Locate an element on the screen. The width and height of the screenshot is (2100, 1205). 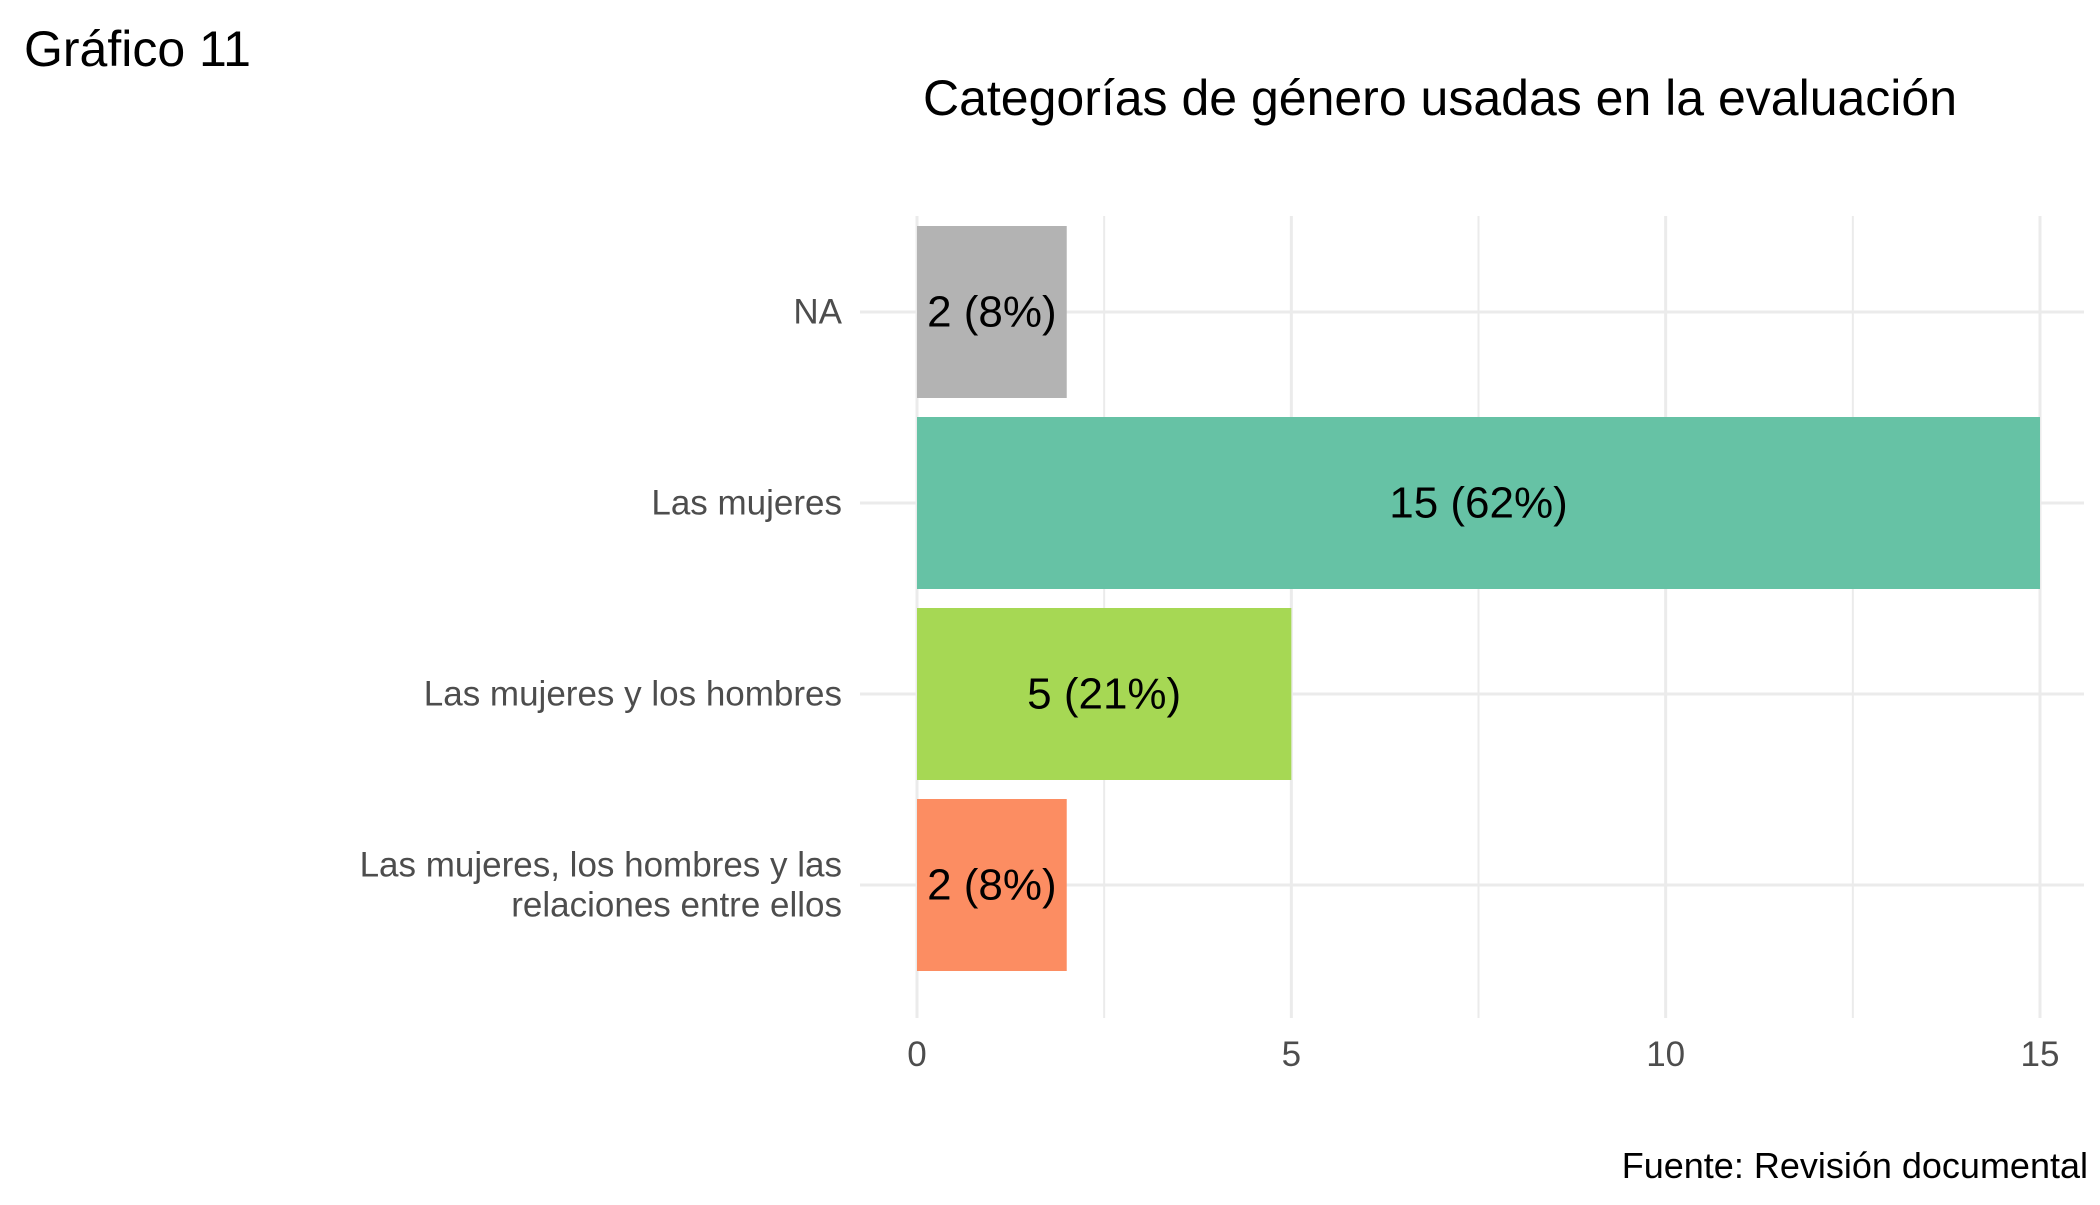
y-tick-label: Las mujeres, los hombres y las is located at coordinates (601, 865).